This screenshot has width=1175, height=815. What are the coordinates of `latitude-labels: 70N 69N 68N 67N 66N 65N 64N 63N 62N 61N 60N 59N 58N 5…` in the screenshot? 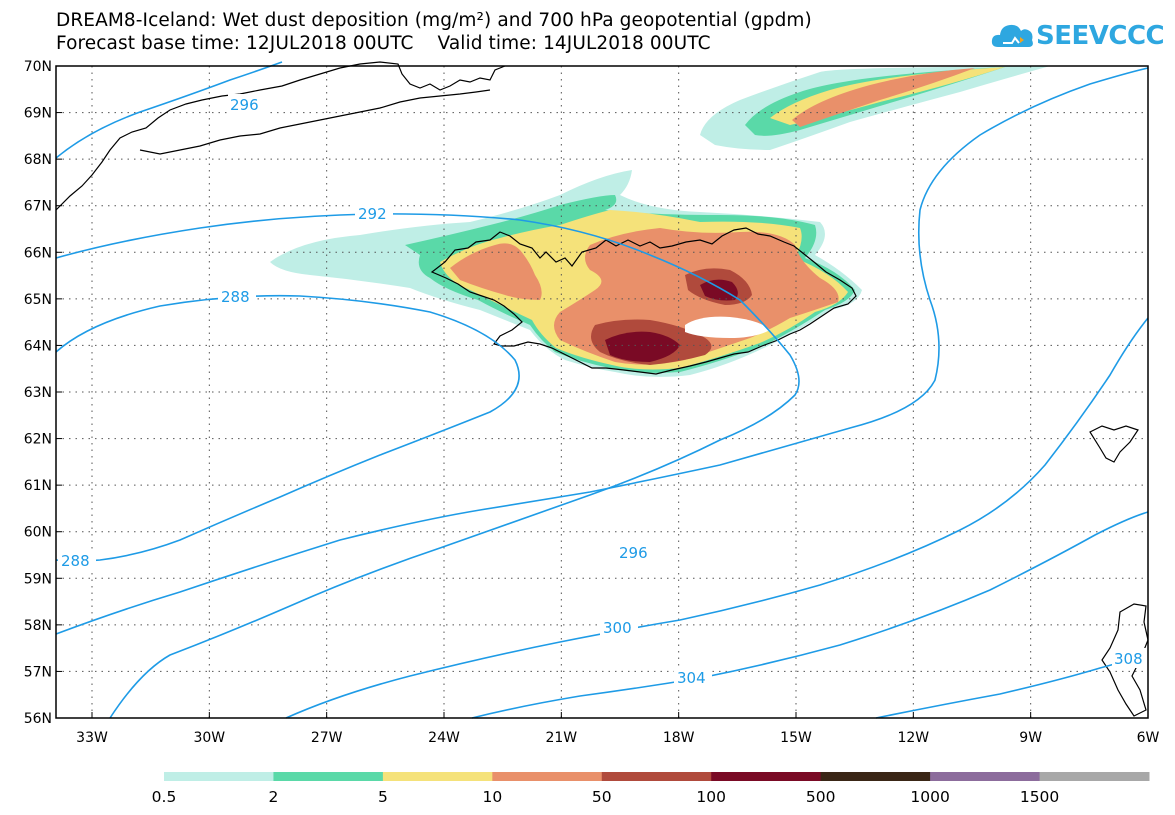 It's located at (43, 393).